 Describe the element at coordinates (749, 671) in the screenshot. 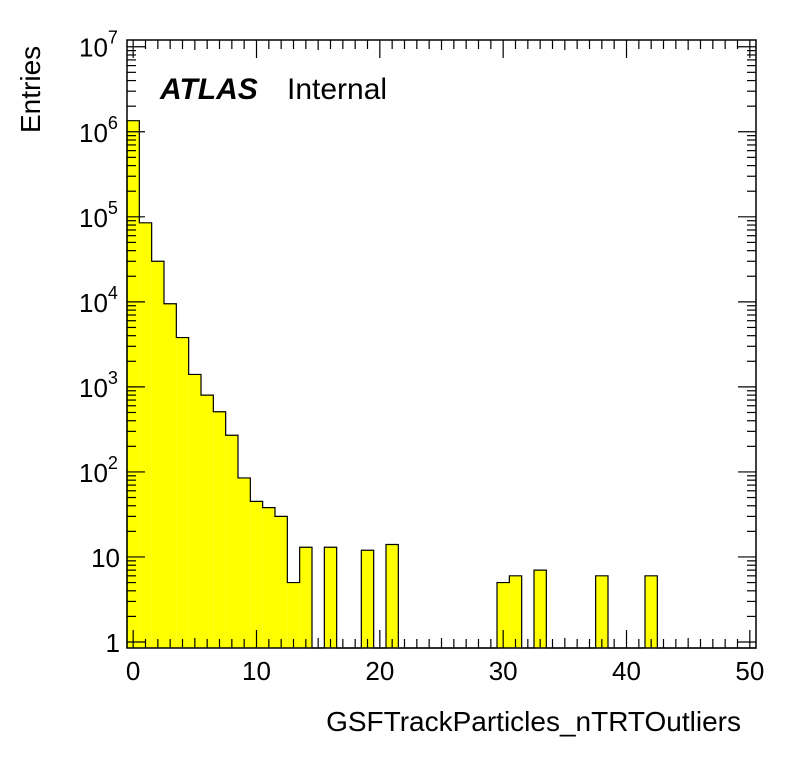

I see `x-tick-label: 50` at that location.